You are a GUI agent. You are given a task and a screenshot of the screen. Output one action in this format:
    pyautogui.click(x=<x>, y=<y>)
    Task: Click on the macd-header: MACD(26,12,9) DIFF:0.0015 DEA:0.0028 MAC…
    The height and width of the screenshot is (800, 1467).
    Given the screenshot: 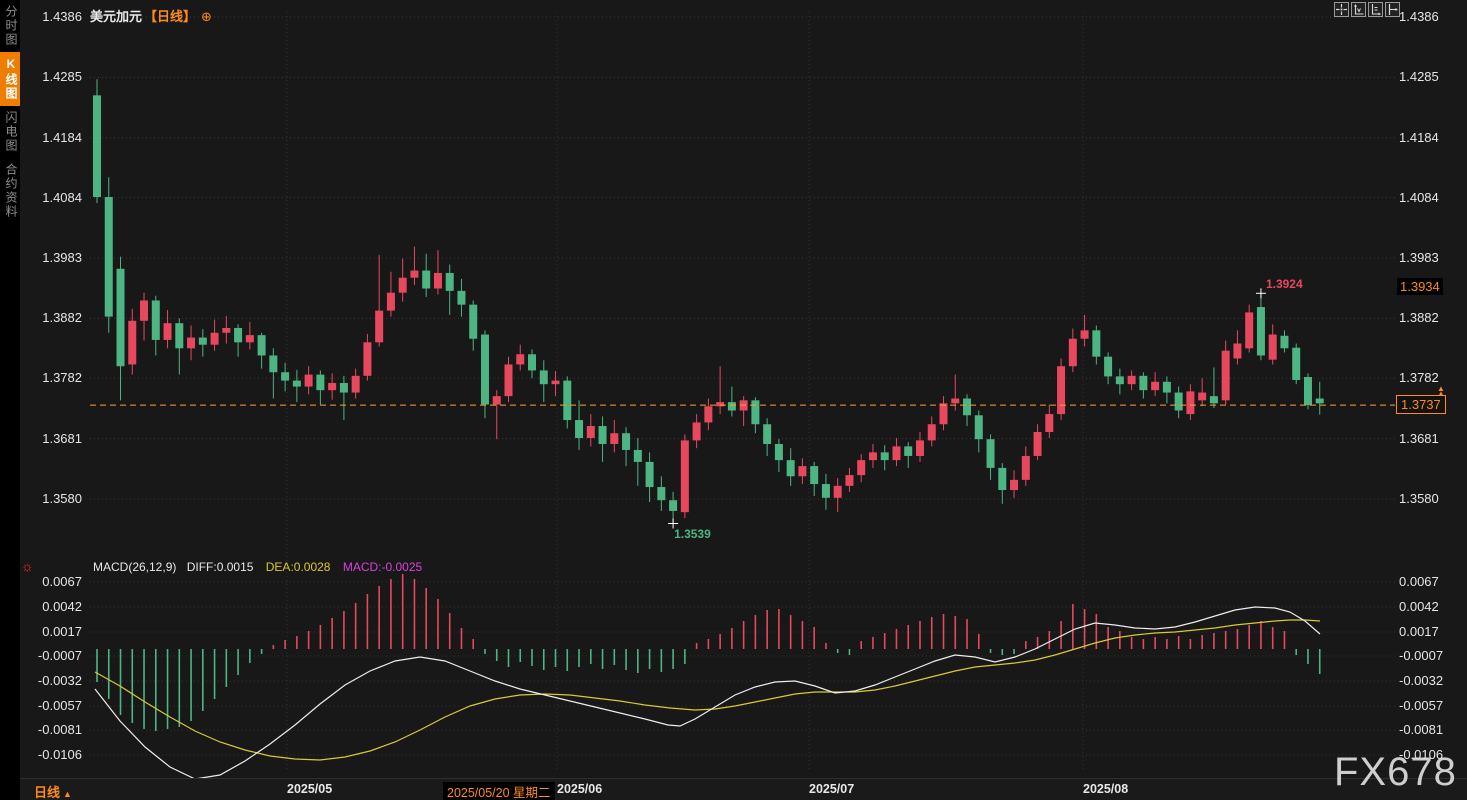 What is the action you would take?
    pyautogui.click(x=257, y=567)
    